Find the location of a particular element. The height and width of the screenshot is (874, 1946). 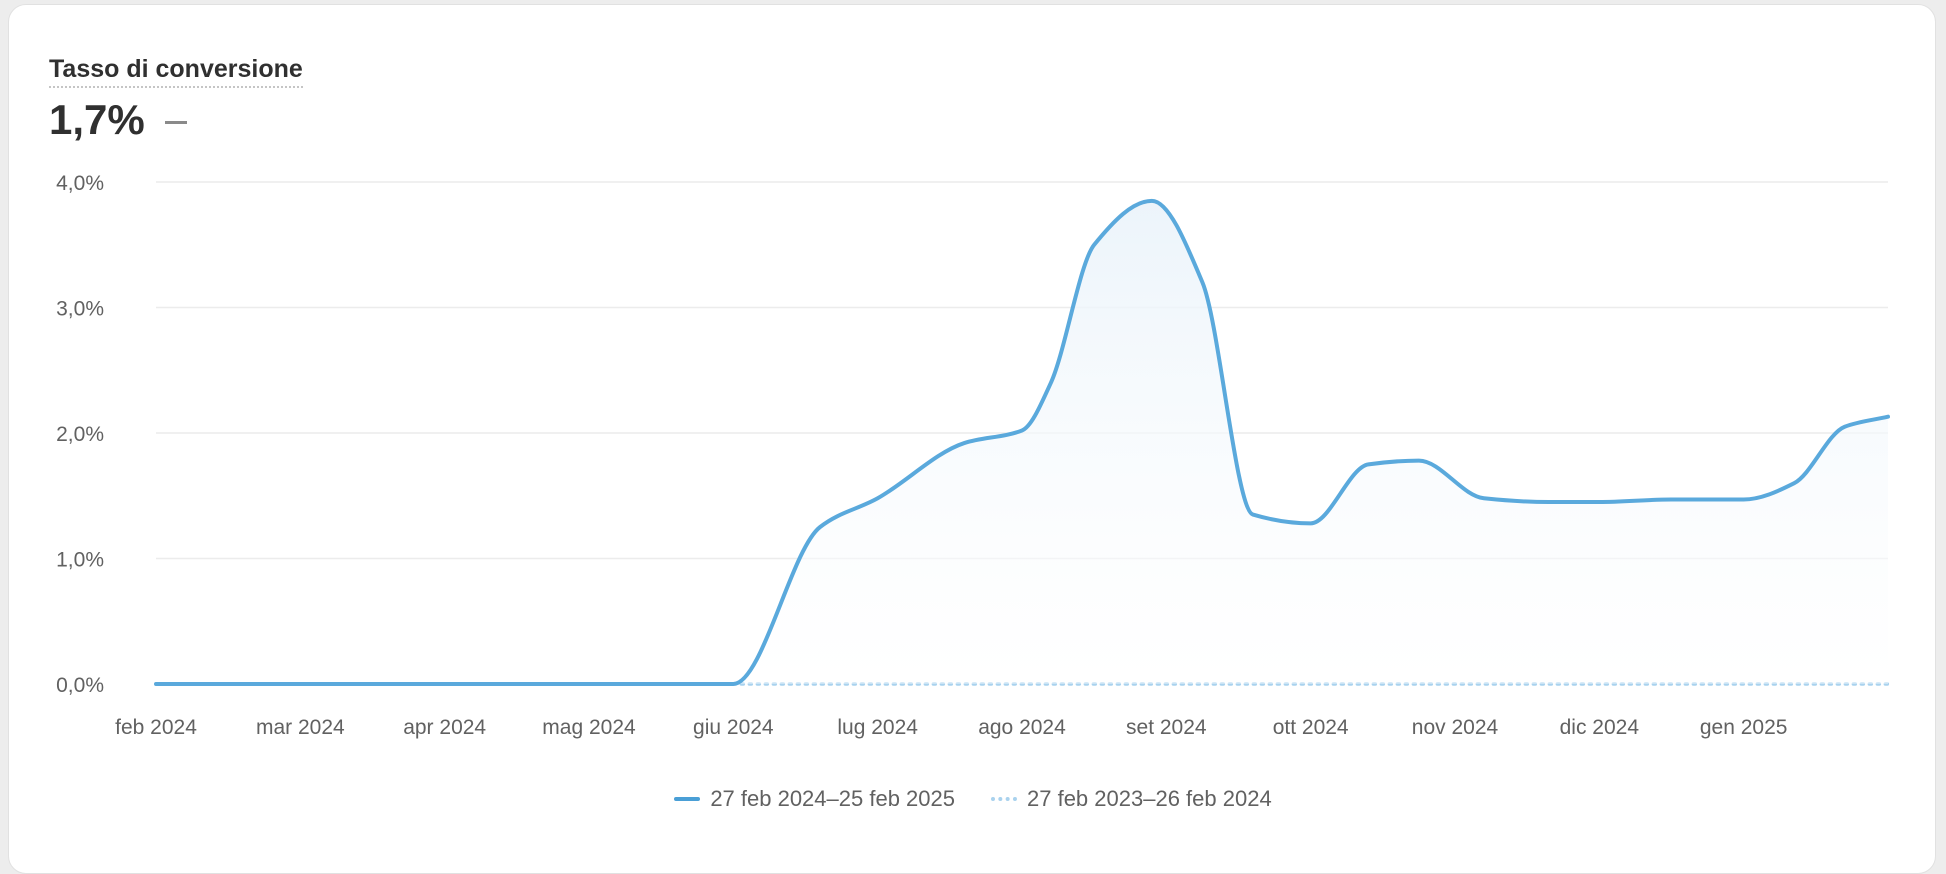

y-tick-label: 2,0% is located at coordinates (80, 434).